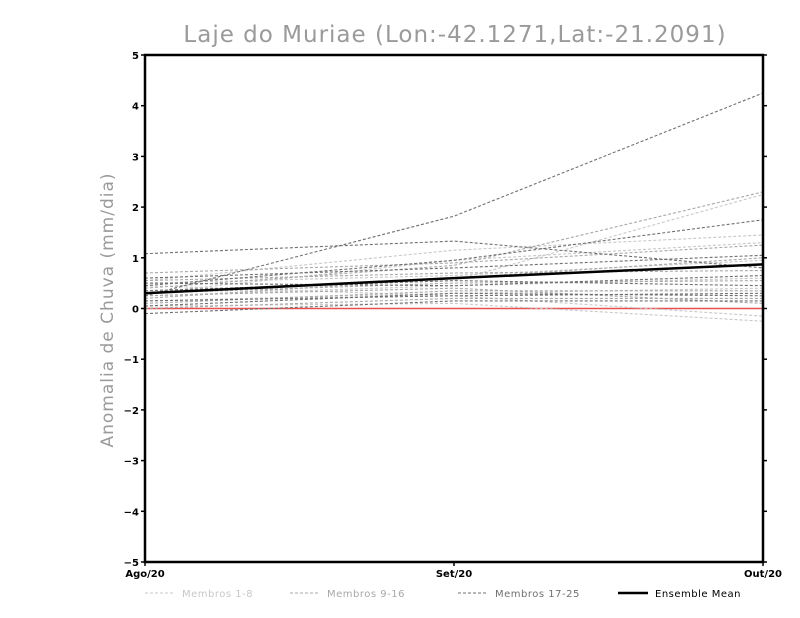 The width and height of the screenshot is (800, 618). Describe the element at coordinates (108, 309) in the screenshot. I see `y-axis-label: Anomalia de Chuva (mm/dia)` at that location.